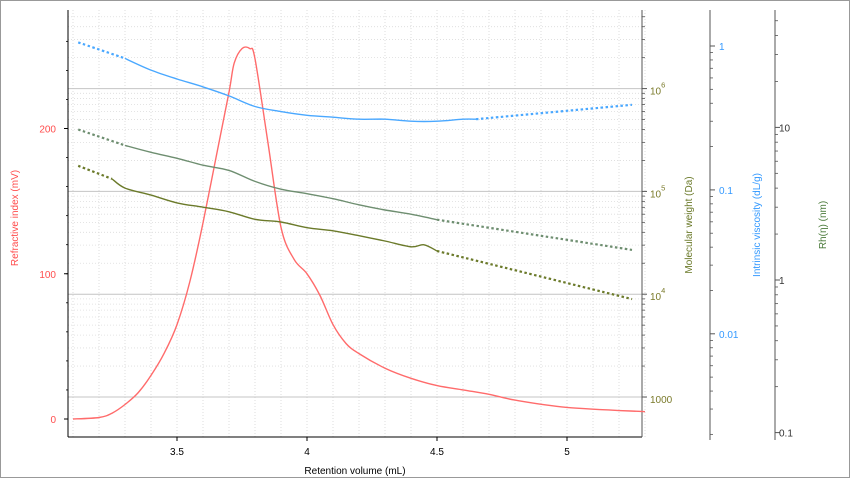 This screenshot has height=478, width=850. Describe the element at coordinates (657, 294) in the screenshot. I see `mw-tick-label: 10⁴` at that location.